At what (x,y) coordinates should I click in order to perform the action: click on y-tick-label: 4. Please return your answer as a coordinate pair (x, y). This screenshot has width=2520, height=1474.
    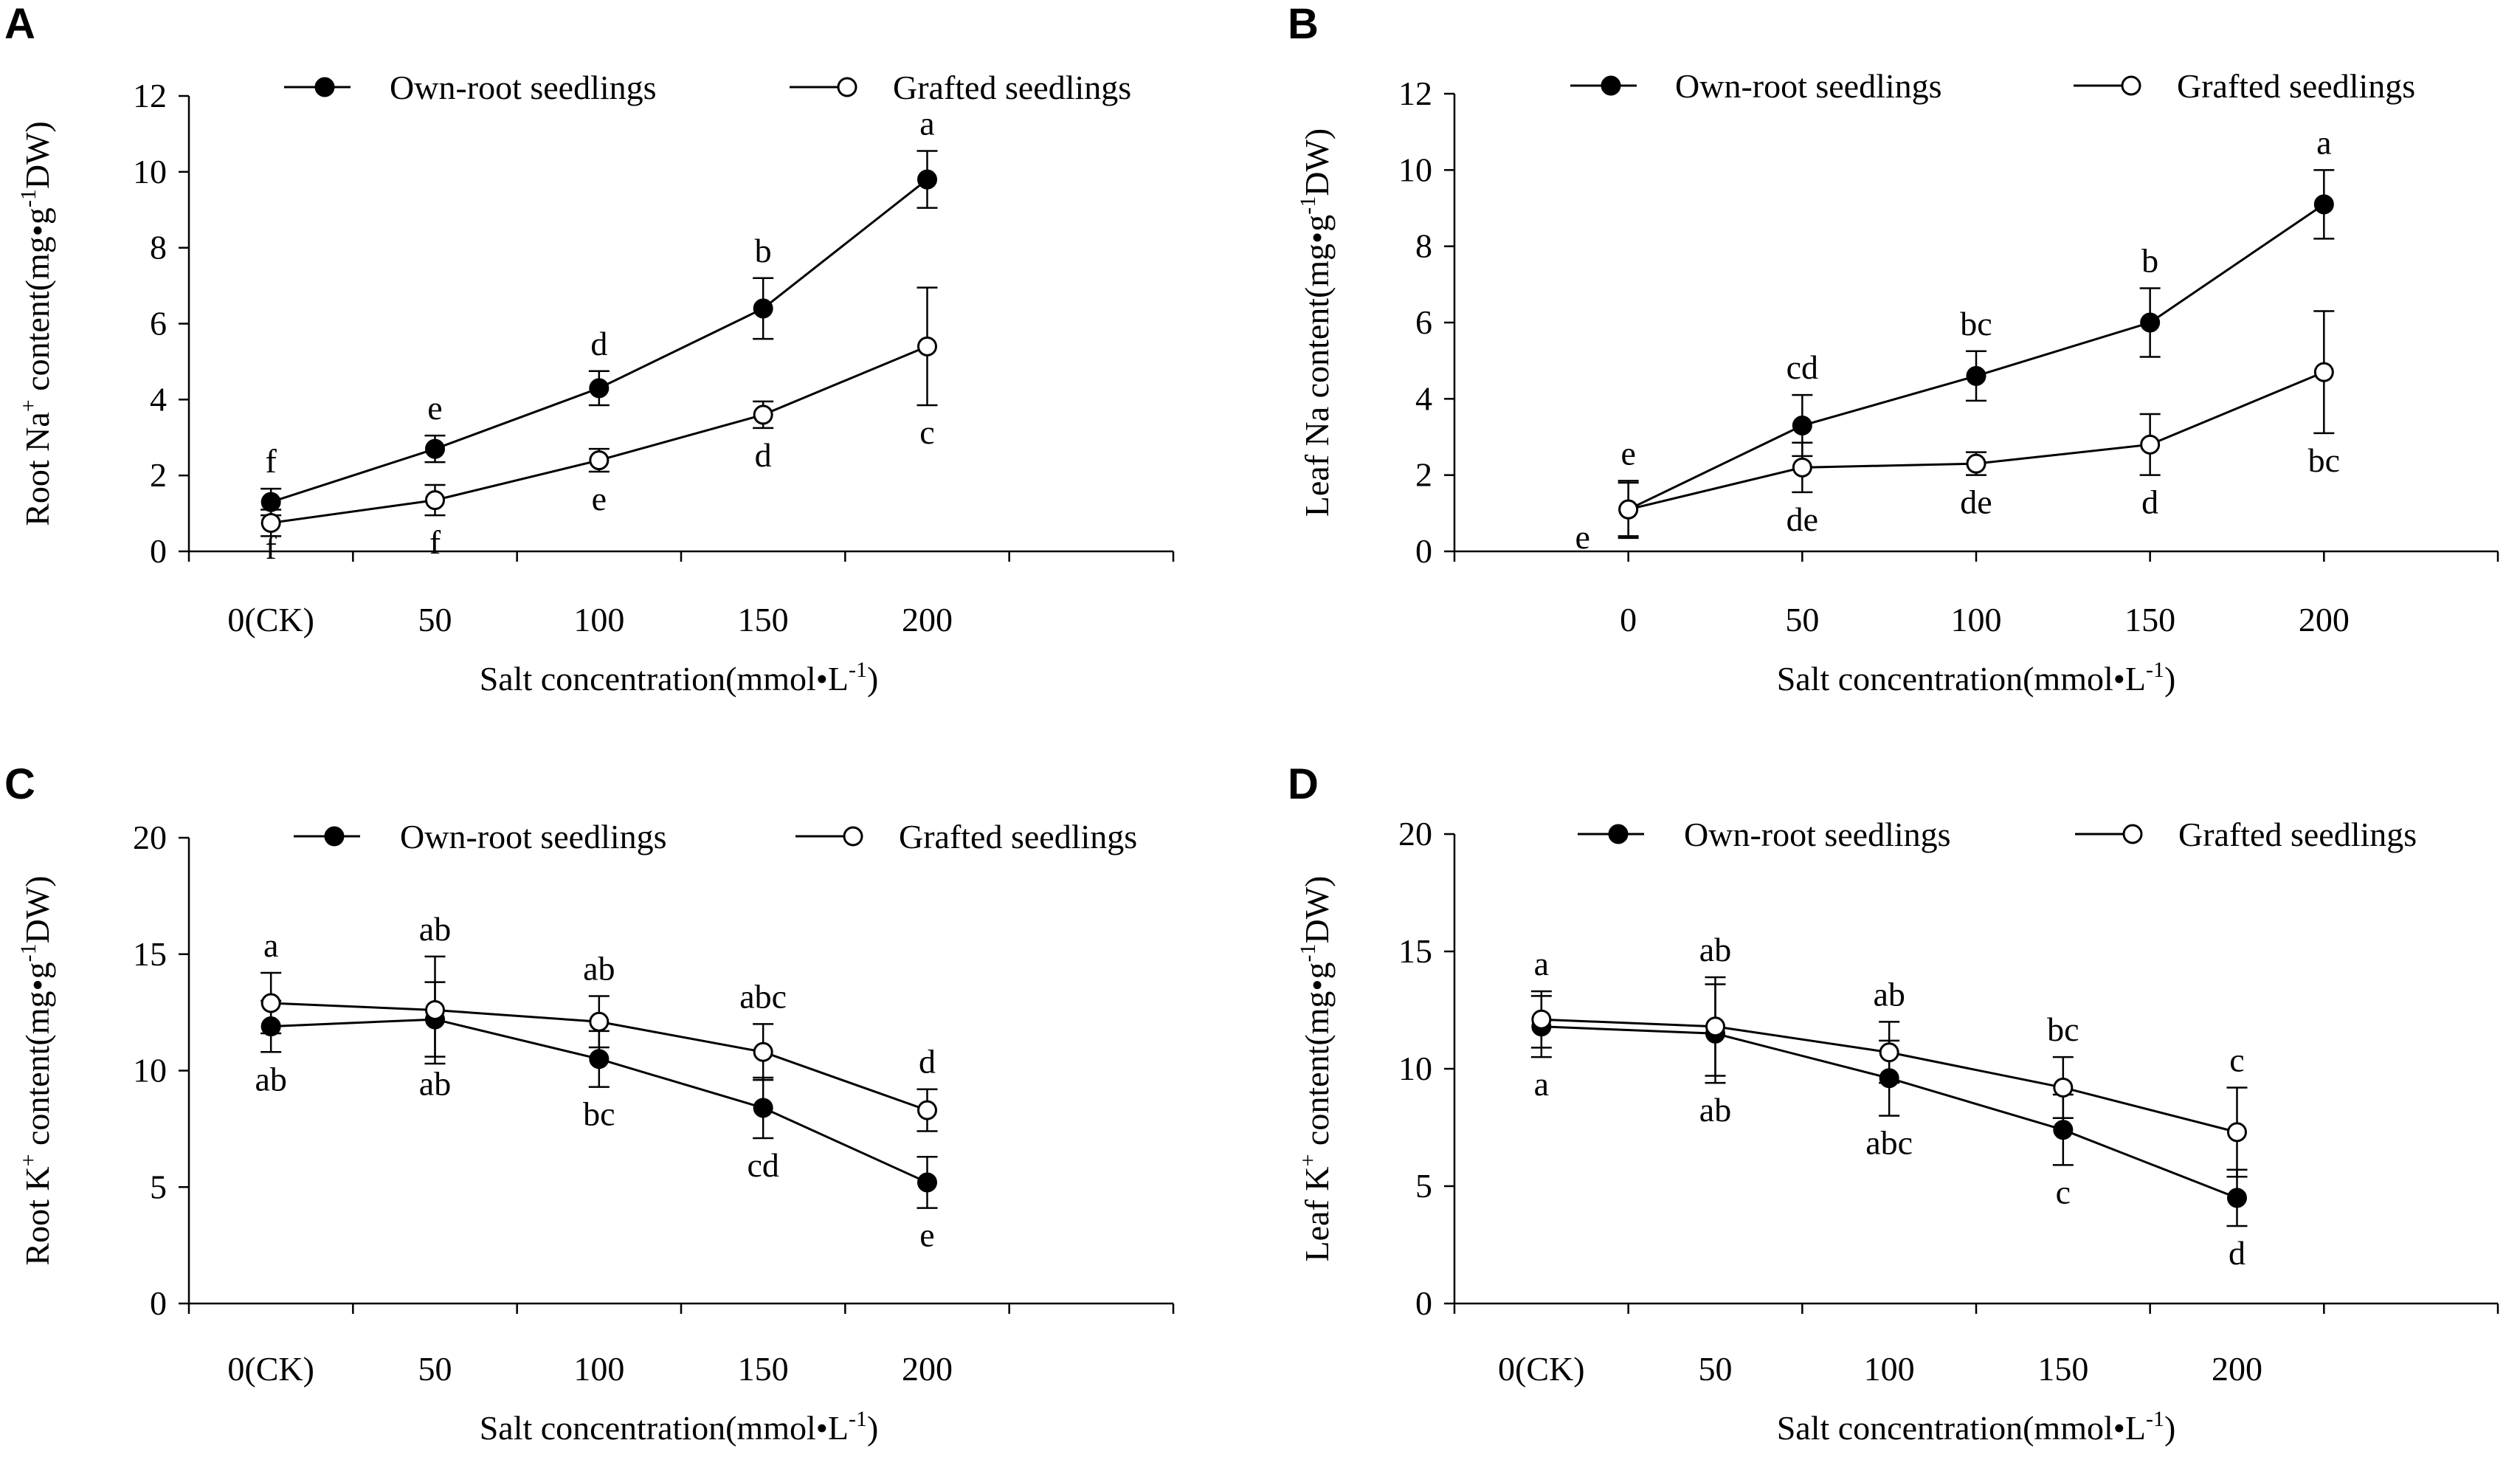
    Looking at the image, I should click on (1424, 398).